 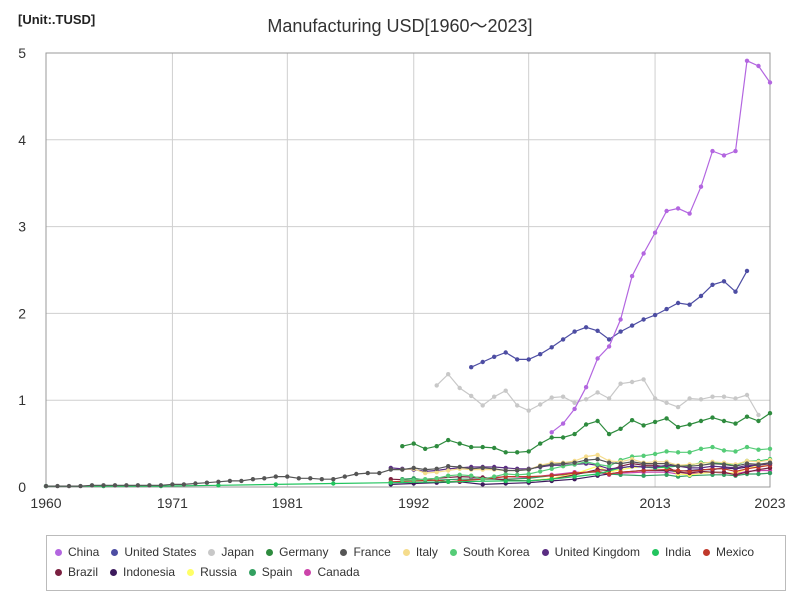 I want to click on legend-label: Indonesia, so click(x=149, y=572).